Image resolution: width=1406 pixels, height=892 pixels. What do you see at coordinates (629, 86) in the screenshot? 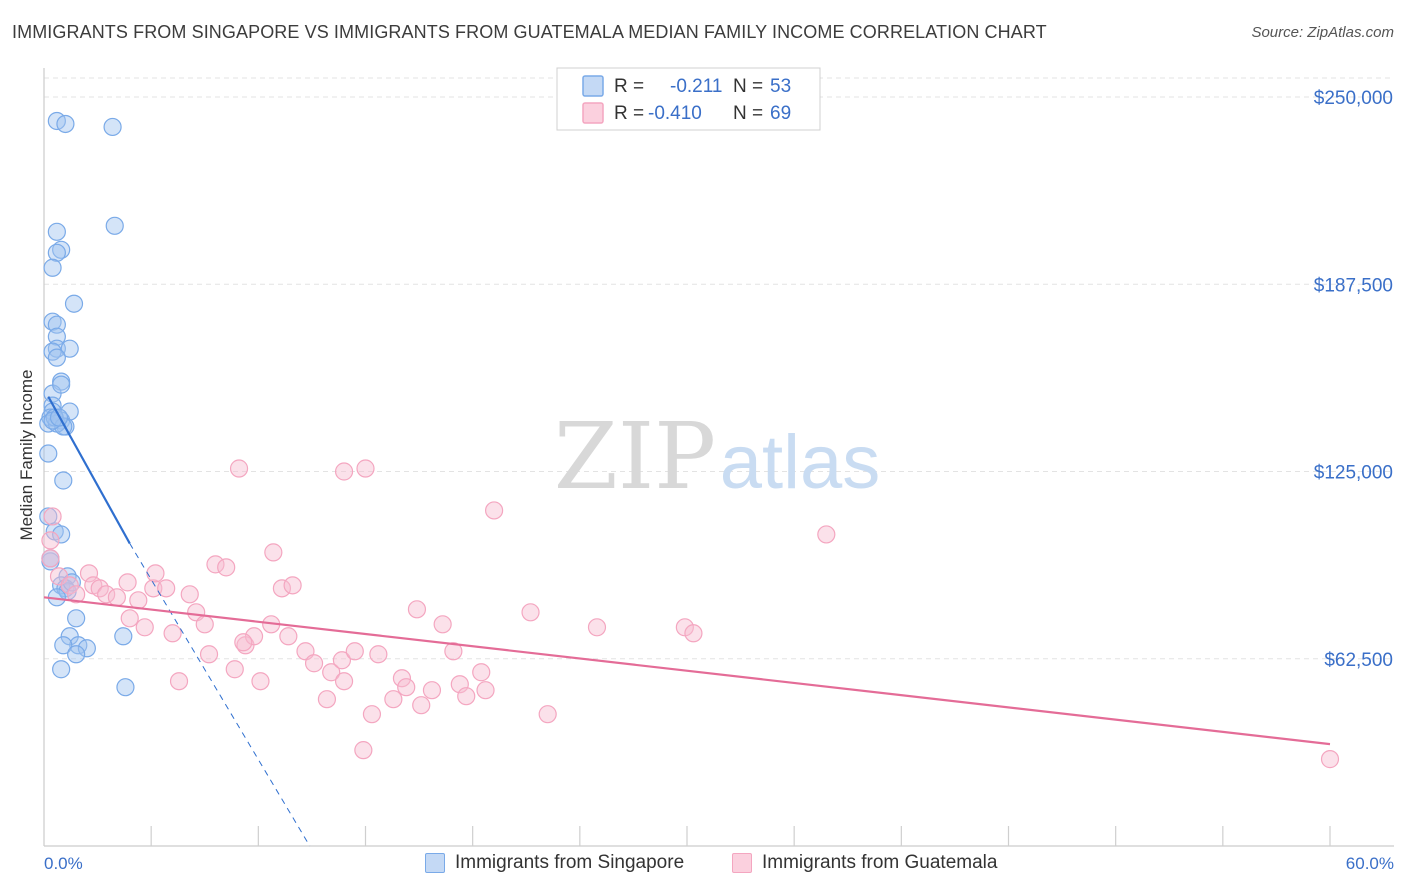
I see `stats-r-label-singapore: R =` at bounding box center [629, 86].